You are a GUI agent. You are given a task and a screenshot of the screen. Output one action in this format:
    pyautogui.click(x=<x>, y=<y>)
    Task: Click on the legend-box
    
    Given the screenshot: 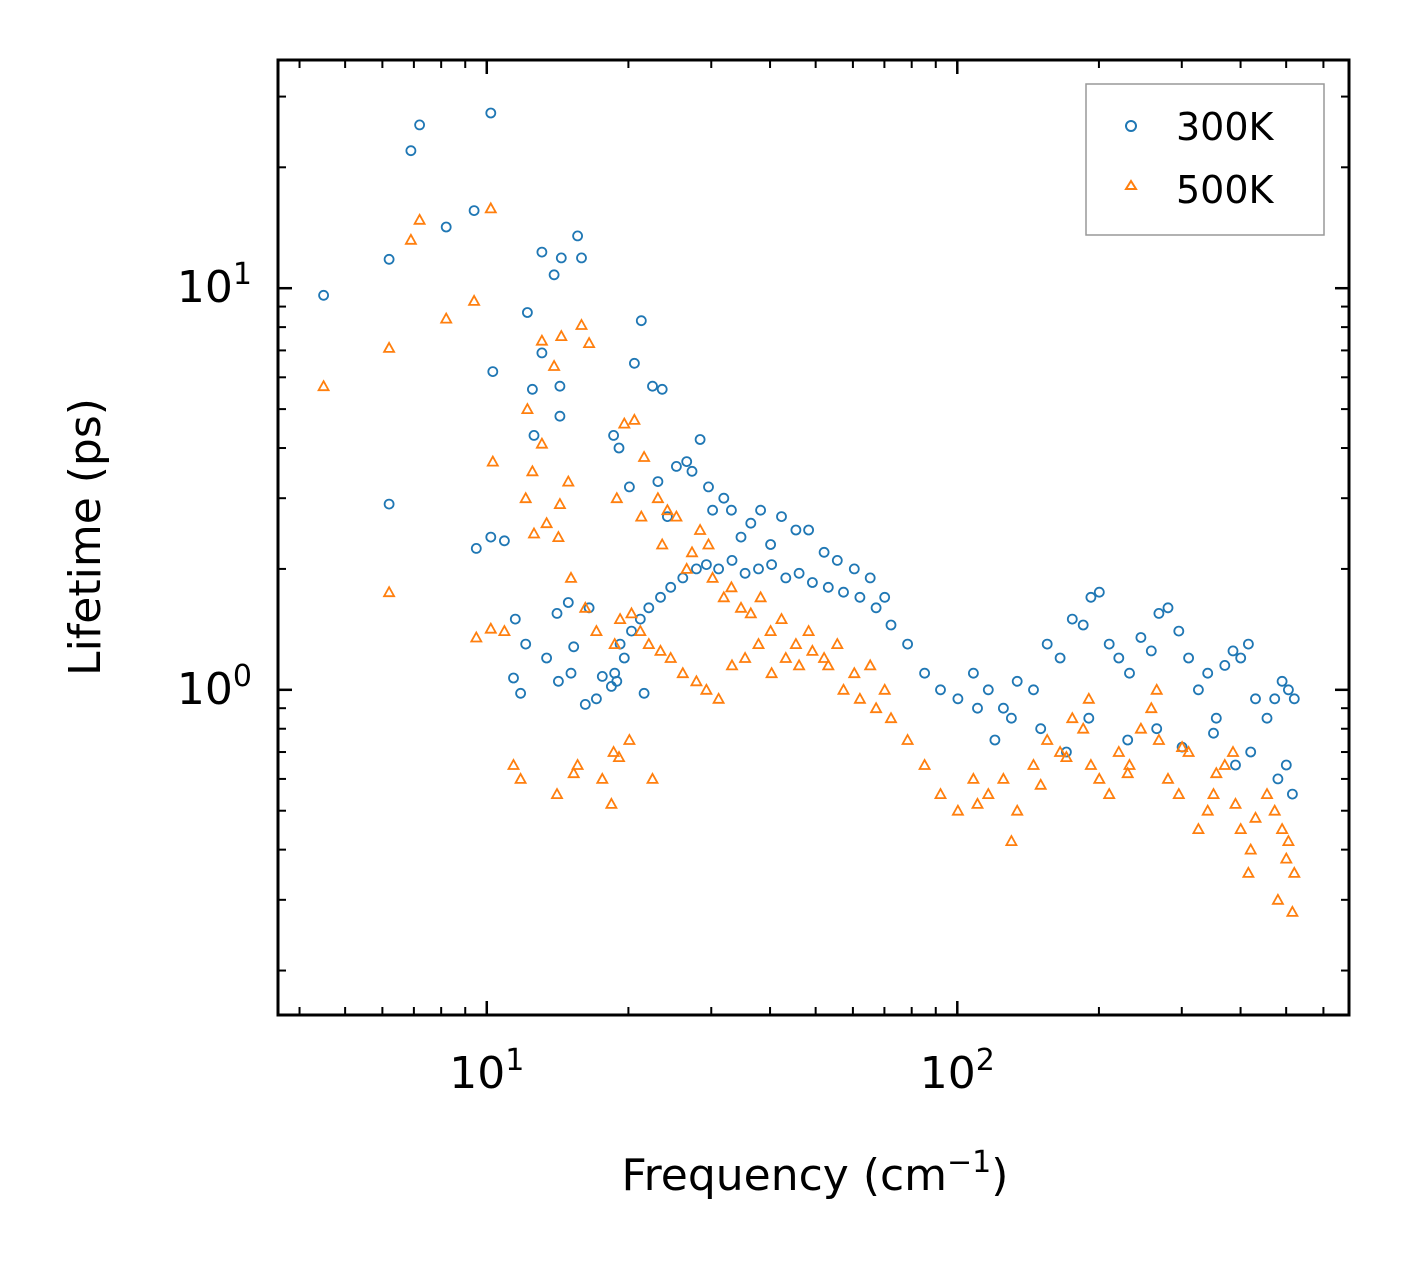 What is the action you would take?
    pyautogui.click(x=1205, y=159)
    